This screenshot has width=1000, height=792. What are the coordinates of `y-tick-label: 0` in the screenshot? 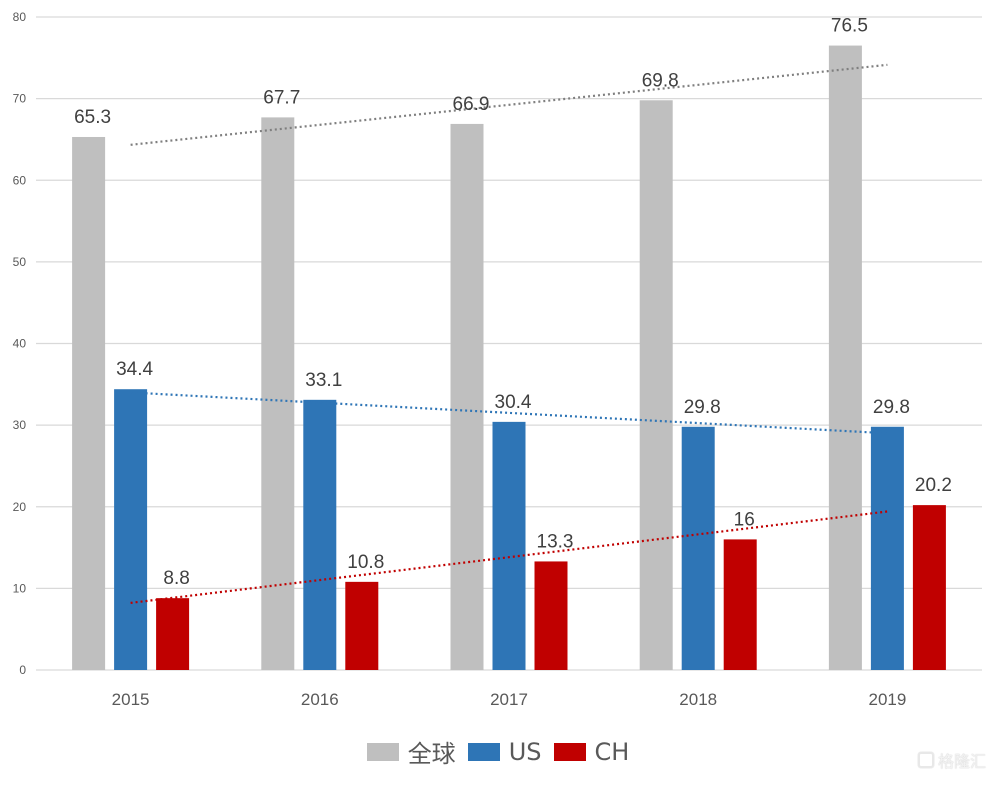 It's located at (22, 670).